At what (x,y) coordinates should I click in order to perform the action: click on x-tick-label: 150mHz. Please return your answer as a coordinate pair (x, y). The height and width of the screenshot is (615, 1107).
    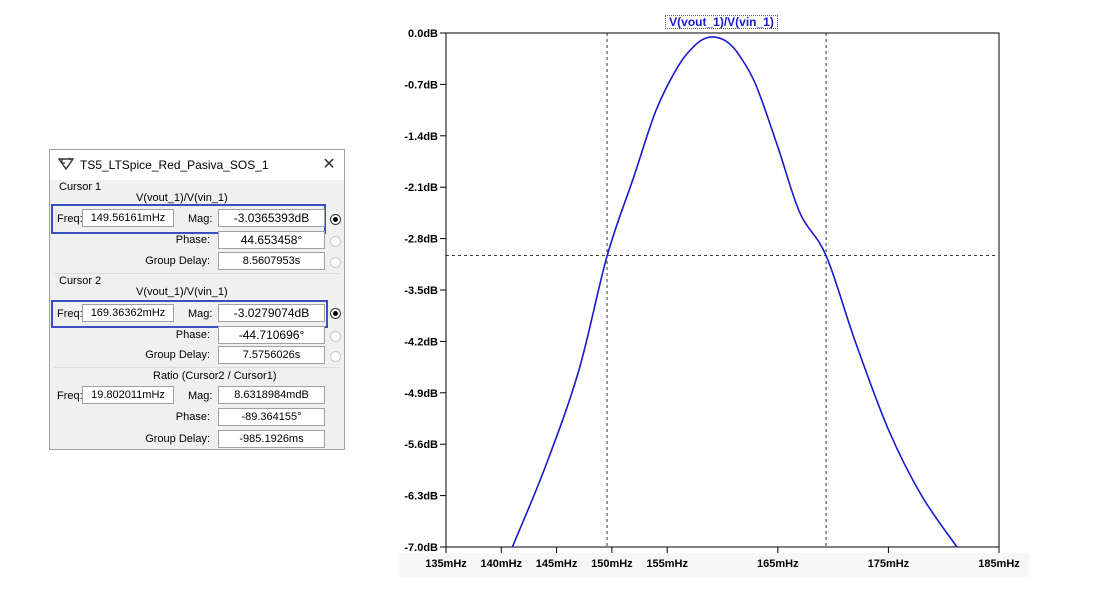
    Looking at the image, I should click on (612, 564).